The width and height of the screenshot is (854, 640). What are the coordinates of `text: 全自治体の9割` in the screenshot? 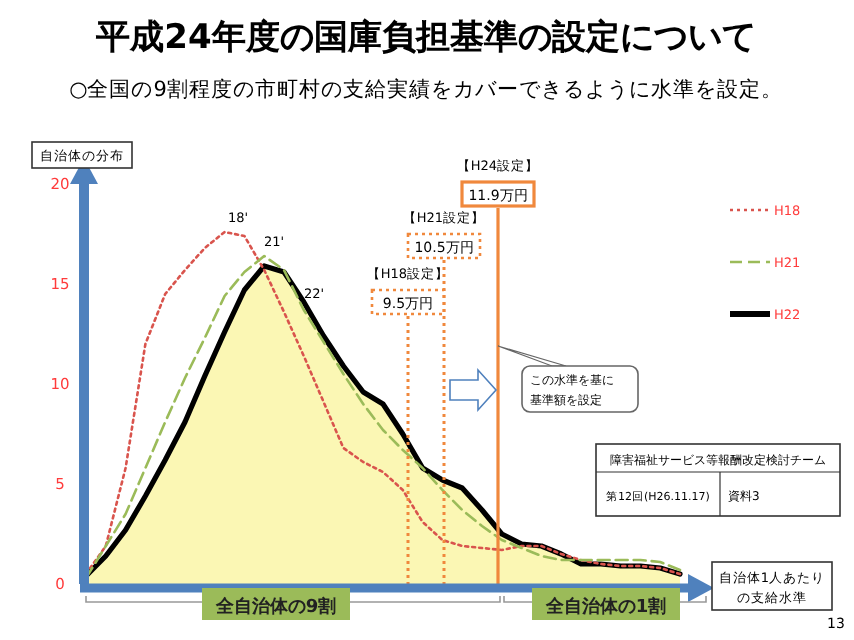 It's located at (275, 607).